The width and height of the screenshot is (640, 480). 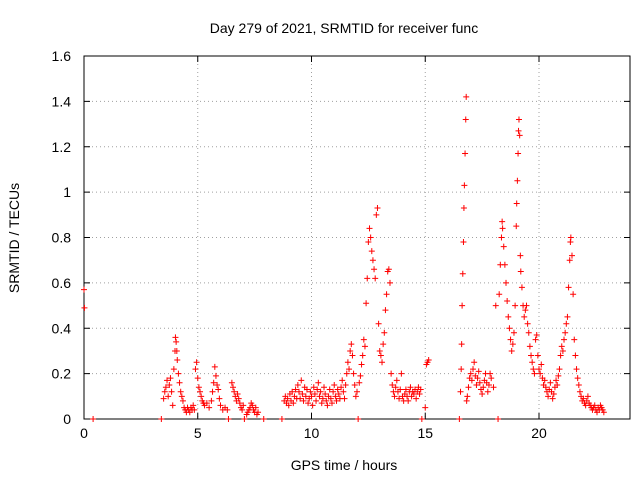 What do you see at coordinates (84, 433) in the screenshot?
I see `x-tick-label: 0` at bounding box center [84, 433].